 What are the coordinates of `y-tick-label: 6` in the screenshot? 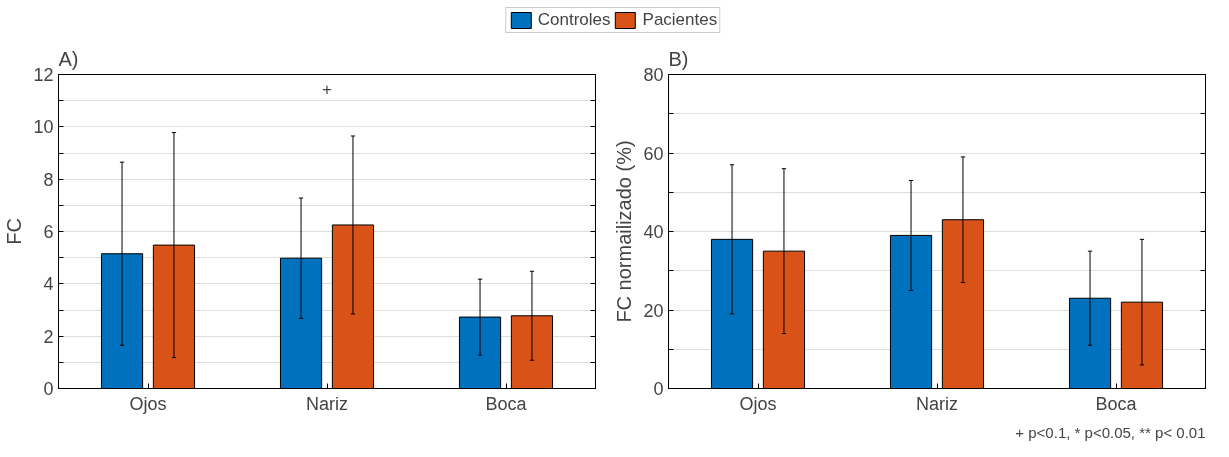 It's located at (48, 232).